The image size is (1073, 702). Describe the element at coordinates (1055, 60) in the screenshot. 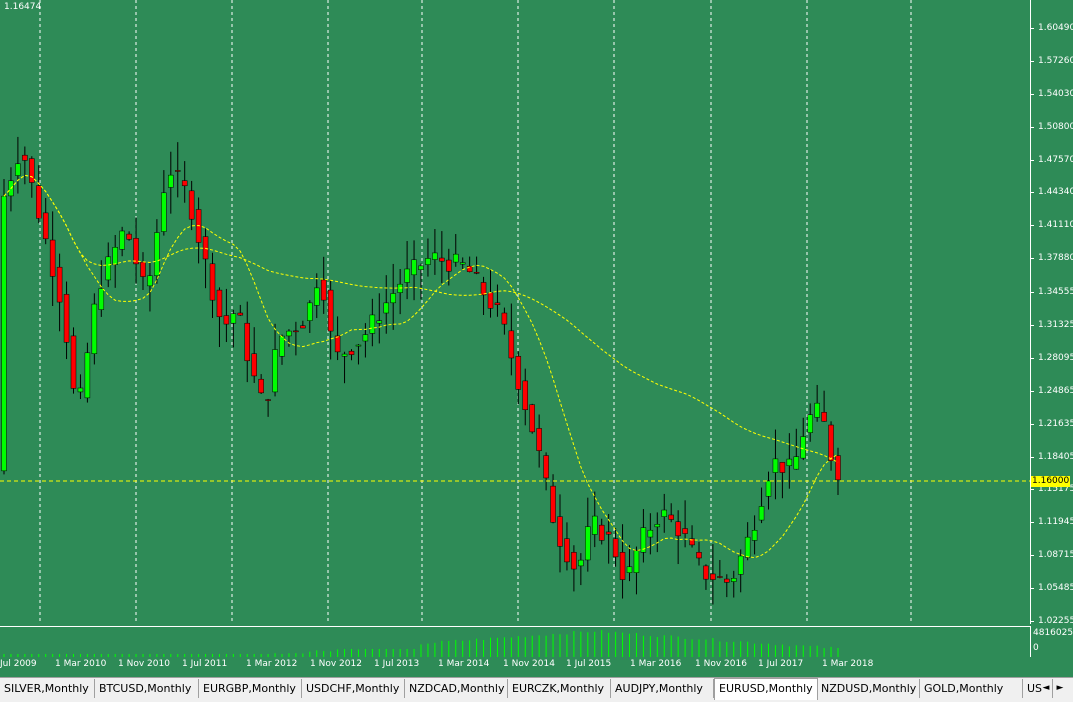

I see `price-tick-label: 1.57260` at that location.